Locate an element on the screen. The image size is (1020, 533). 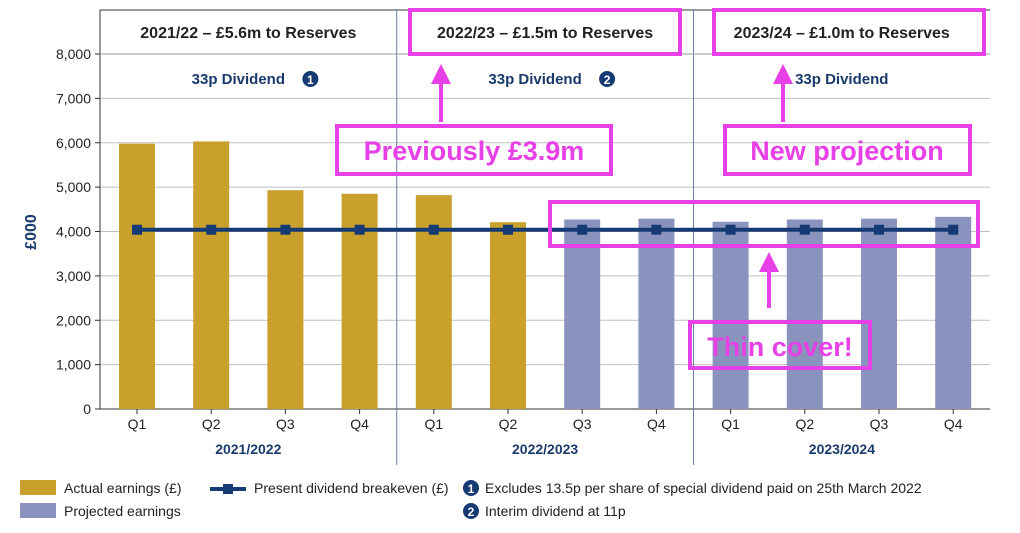
annotation-arrowheads is located at coordinates (612, 168).